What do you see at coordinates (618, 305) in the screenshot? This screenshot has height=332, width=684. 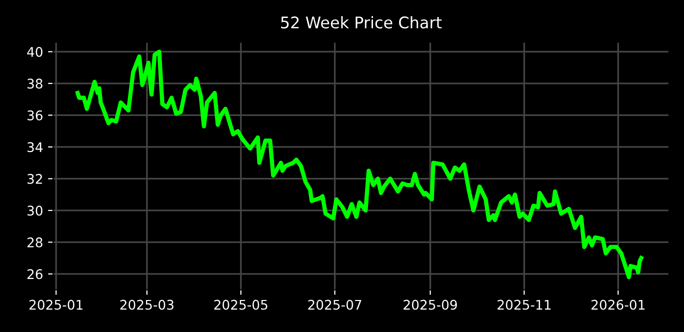 I see `x-tick-label: 2026-01` at bounding box center [618, 305].